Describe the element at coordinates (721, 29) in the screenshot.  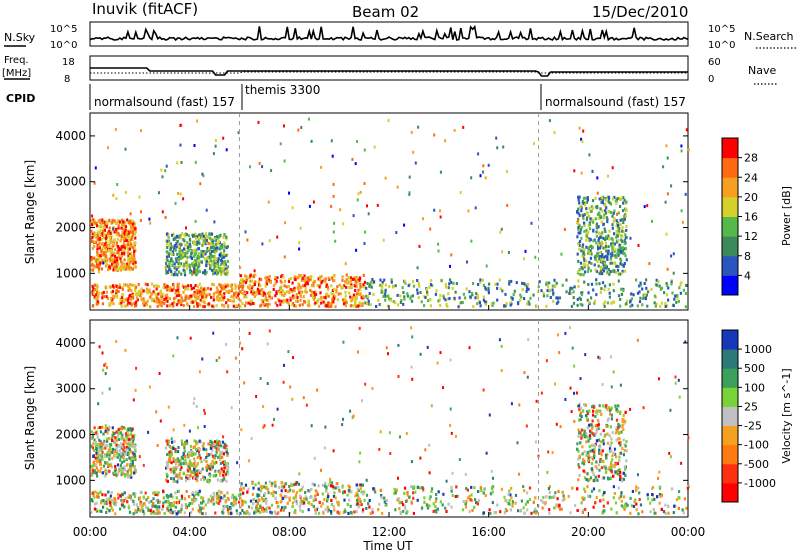
I see `nsearch-tick-top: 10^5` at that location.